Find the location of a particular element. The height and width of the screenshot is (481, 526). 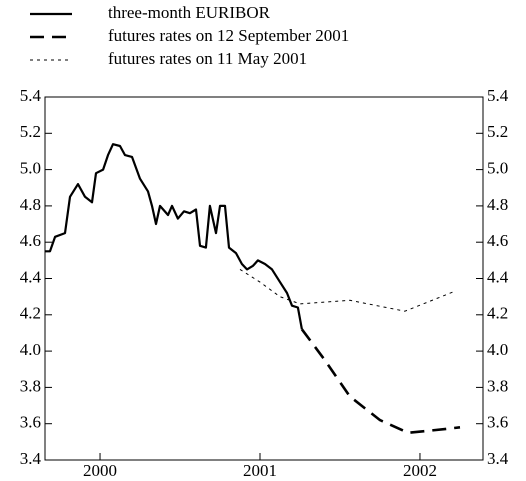

y-tick-label: 4.2 is located at coordinates (30, 313).